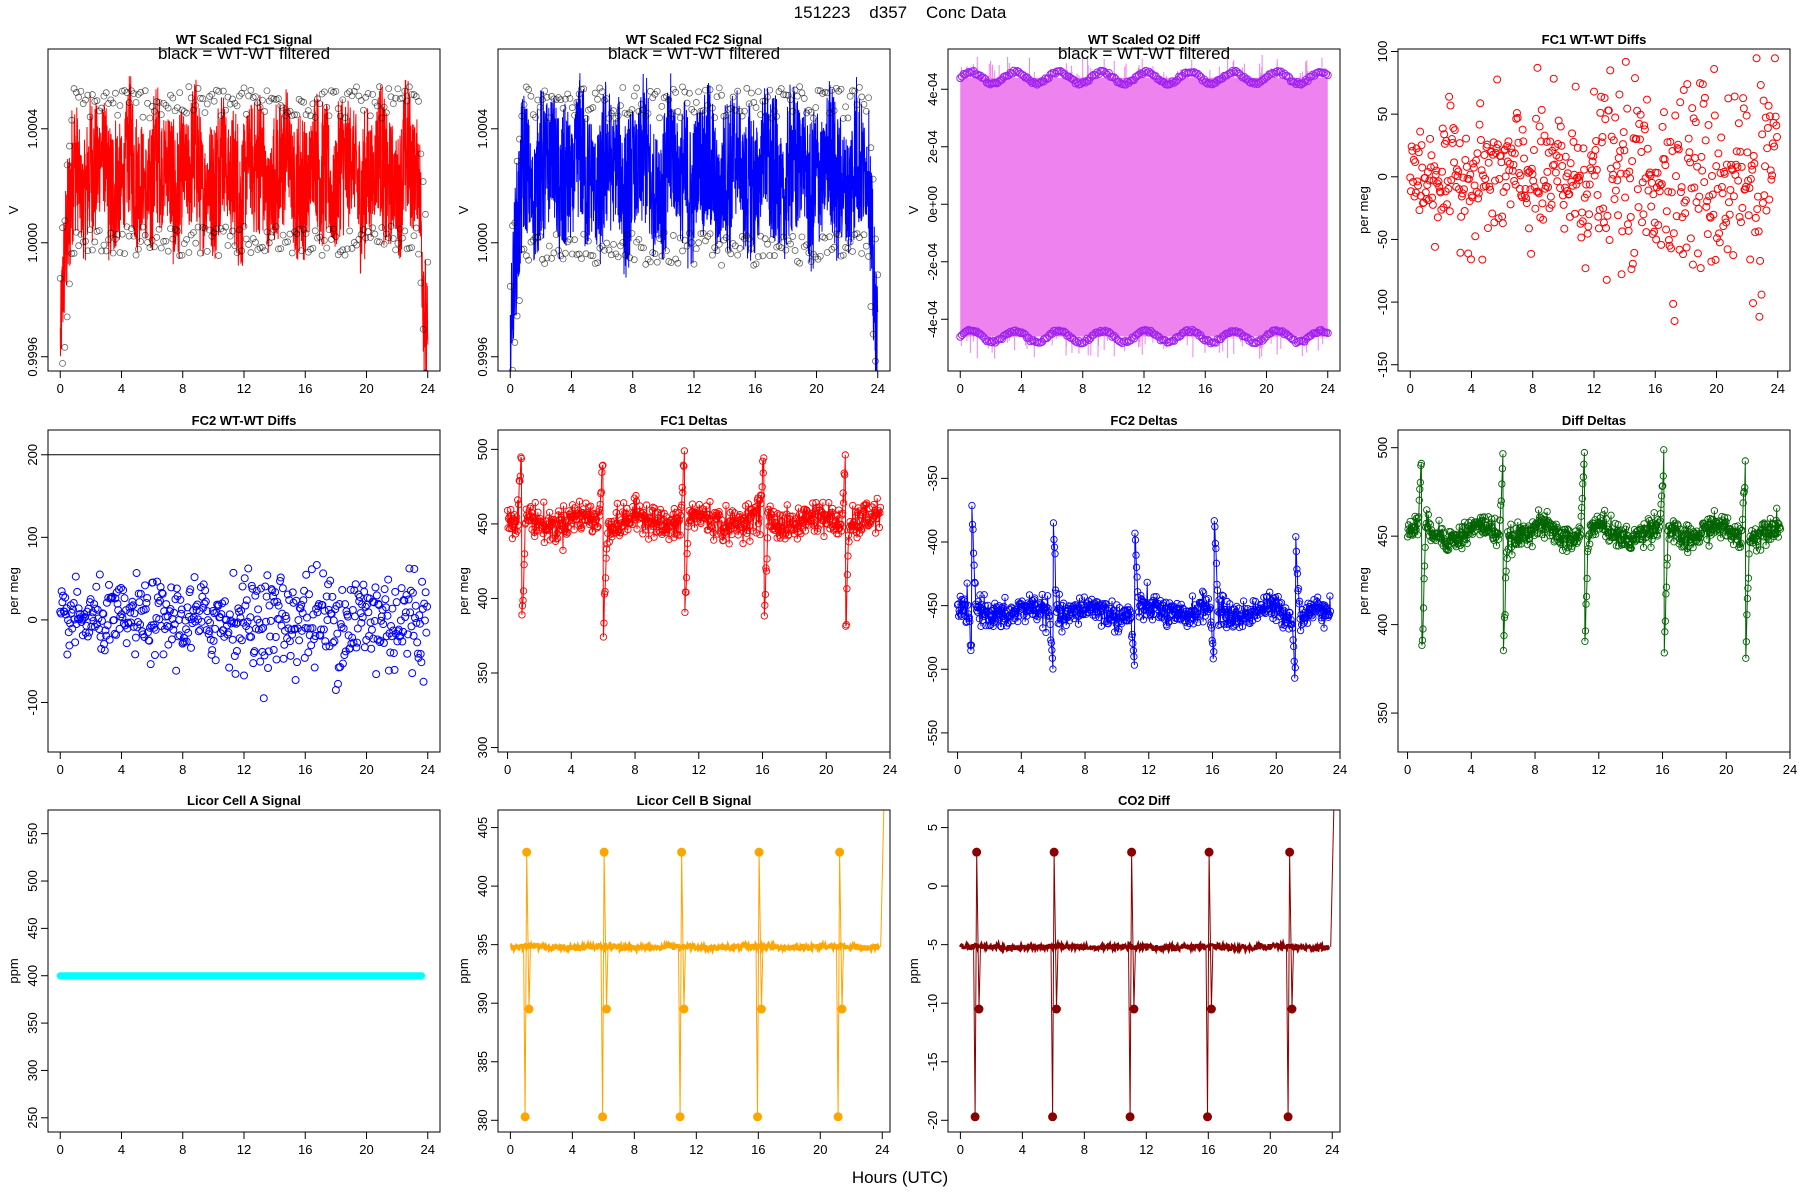 The width and height of the screenshot is (1800, 1200). Describe the element at coordinates (121, 769) in the screenshot. I see `x-tick-label: 4` at that location.